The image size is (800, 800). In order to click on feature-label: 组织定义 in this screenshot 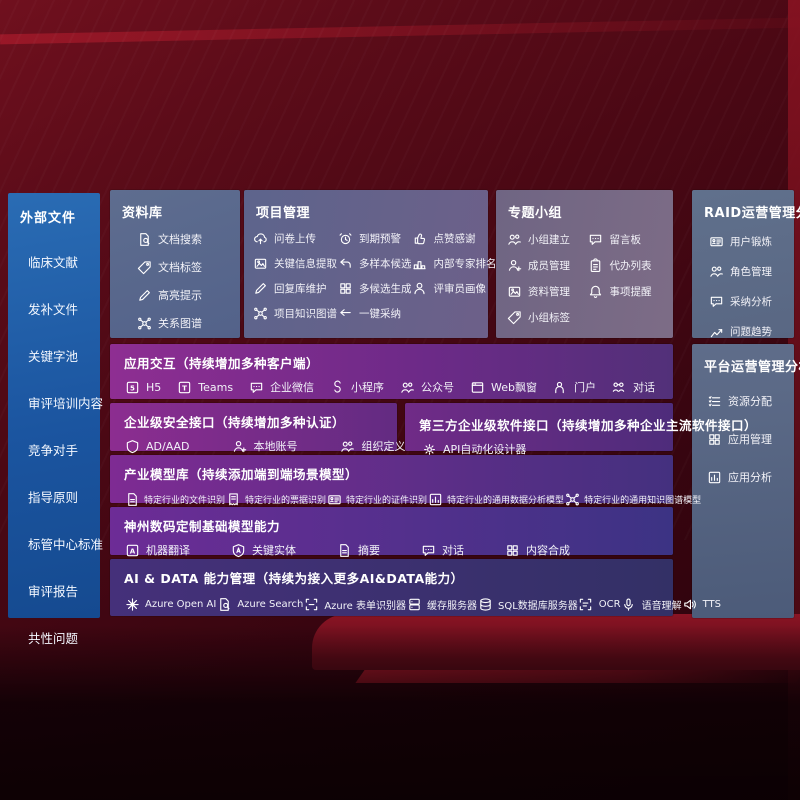, I will do `click(383, 446)`.